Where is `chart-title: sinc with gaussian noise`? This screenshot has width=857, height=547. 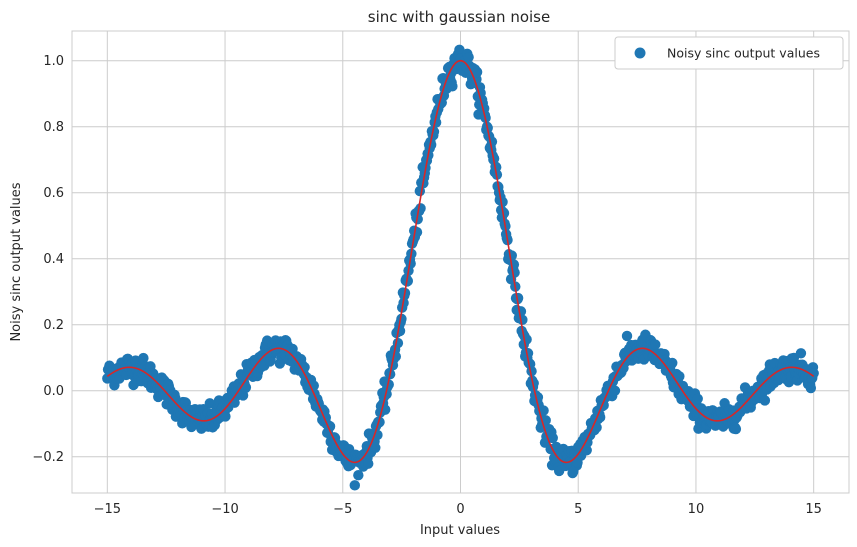 chart-title: sinc with gaussian noise is located at coordinates (459, 17).